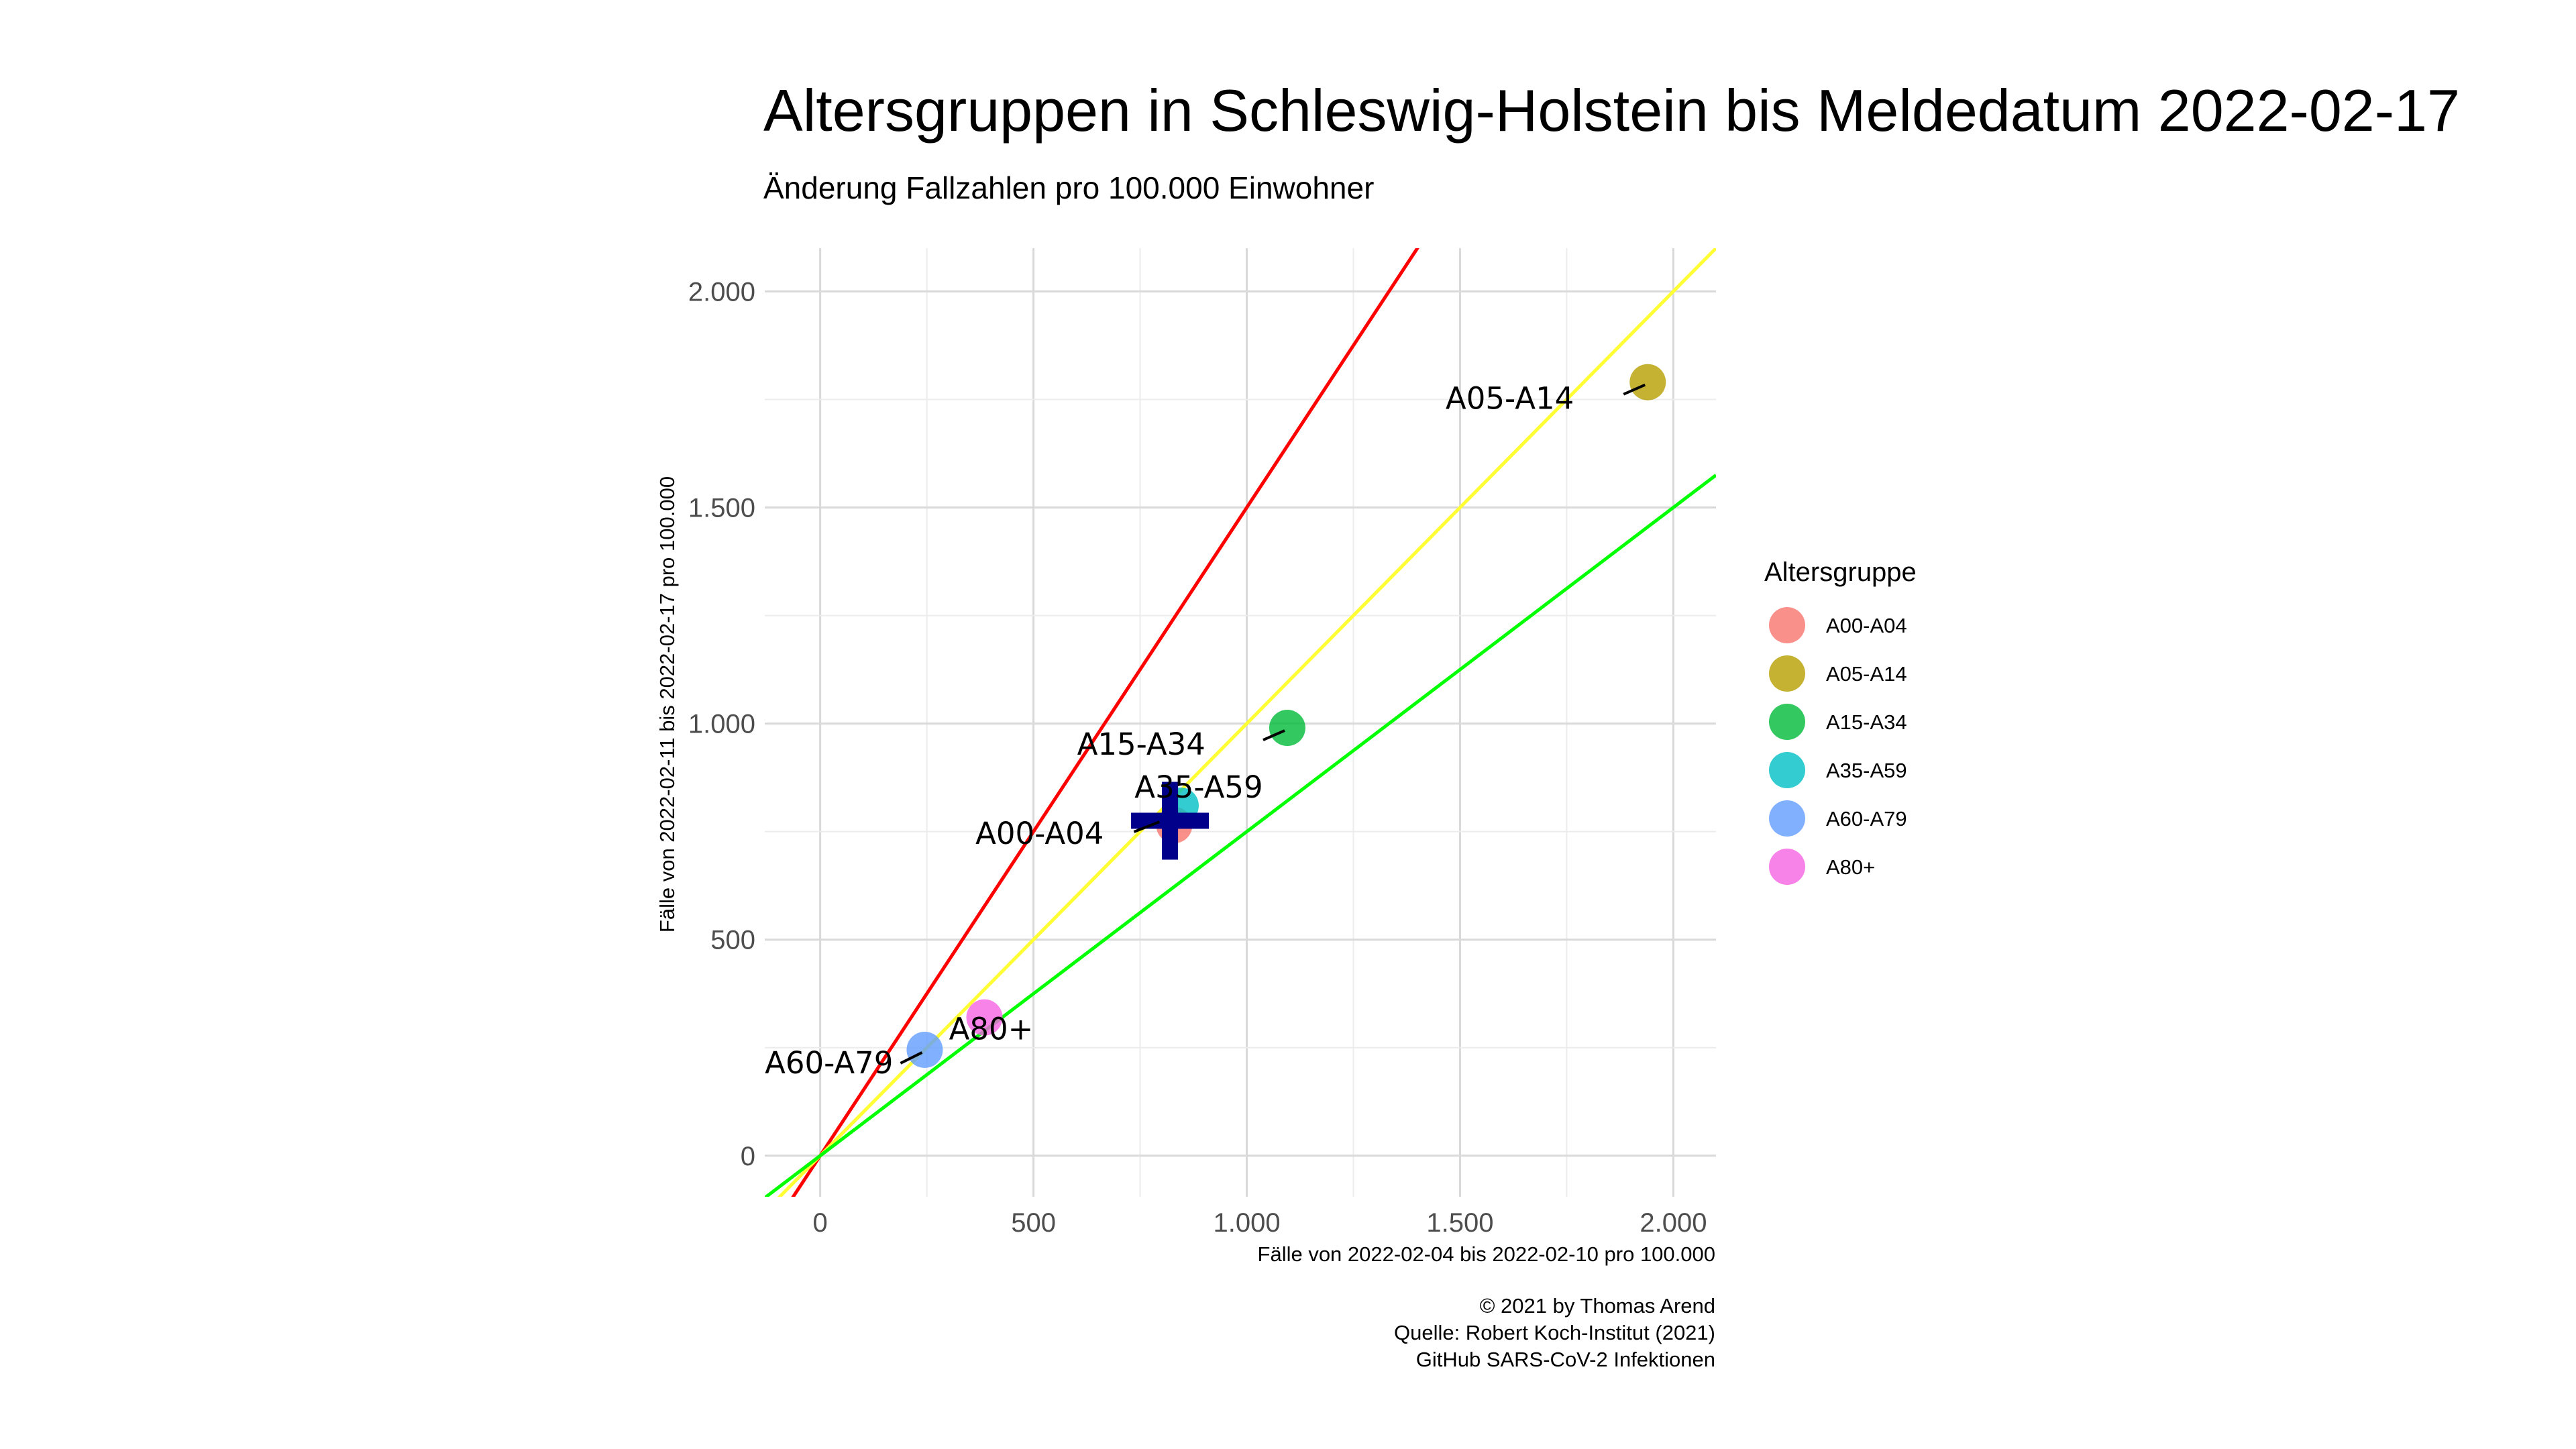 The image size is (2576, 1449). I want to click on y-tick-label: 1.500, so click(721, 508).